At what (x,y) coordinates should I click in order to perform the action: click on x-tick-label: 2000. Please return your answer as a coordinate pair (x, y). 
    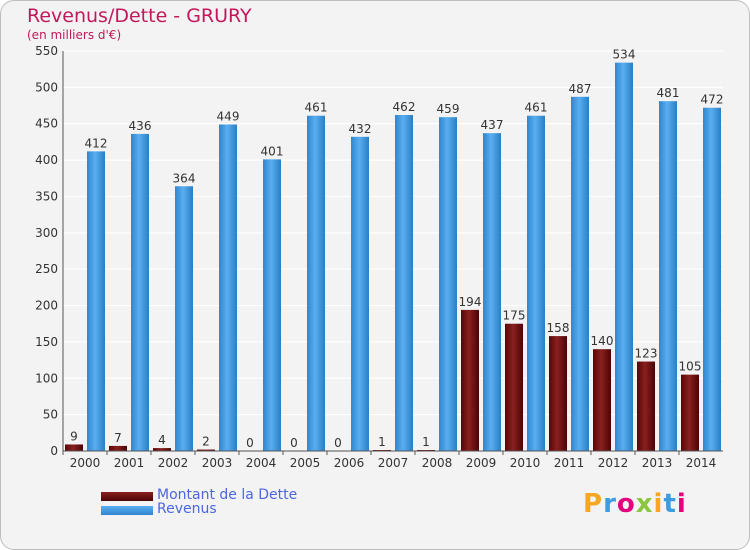
    Looking at the image, I should click on (85, 463).